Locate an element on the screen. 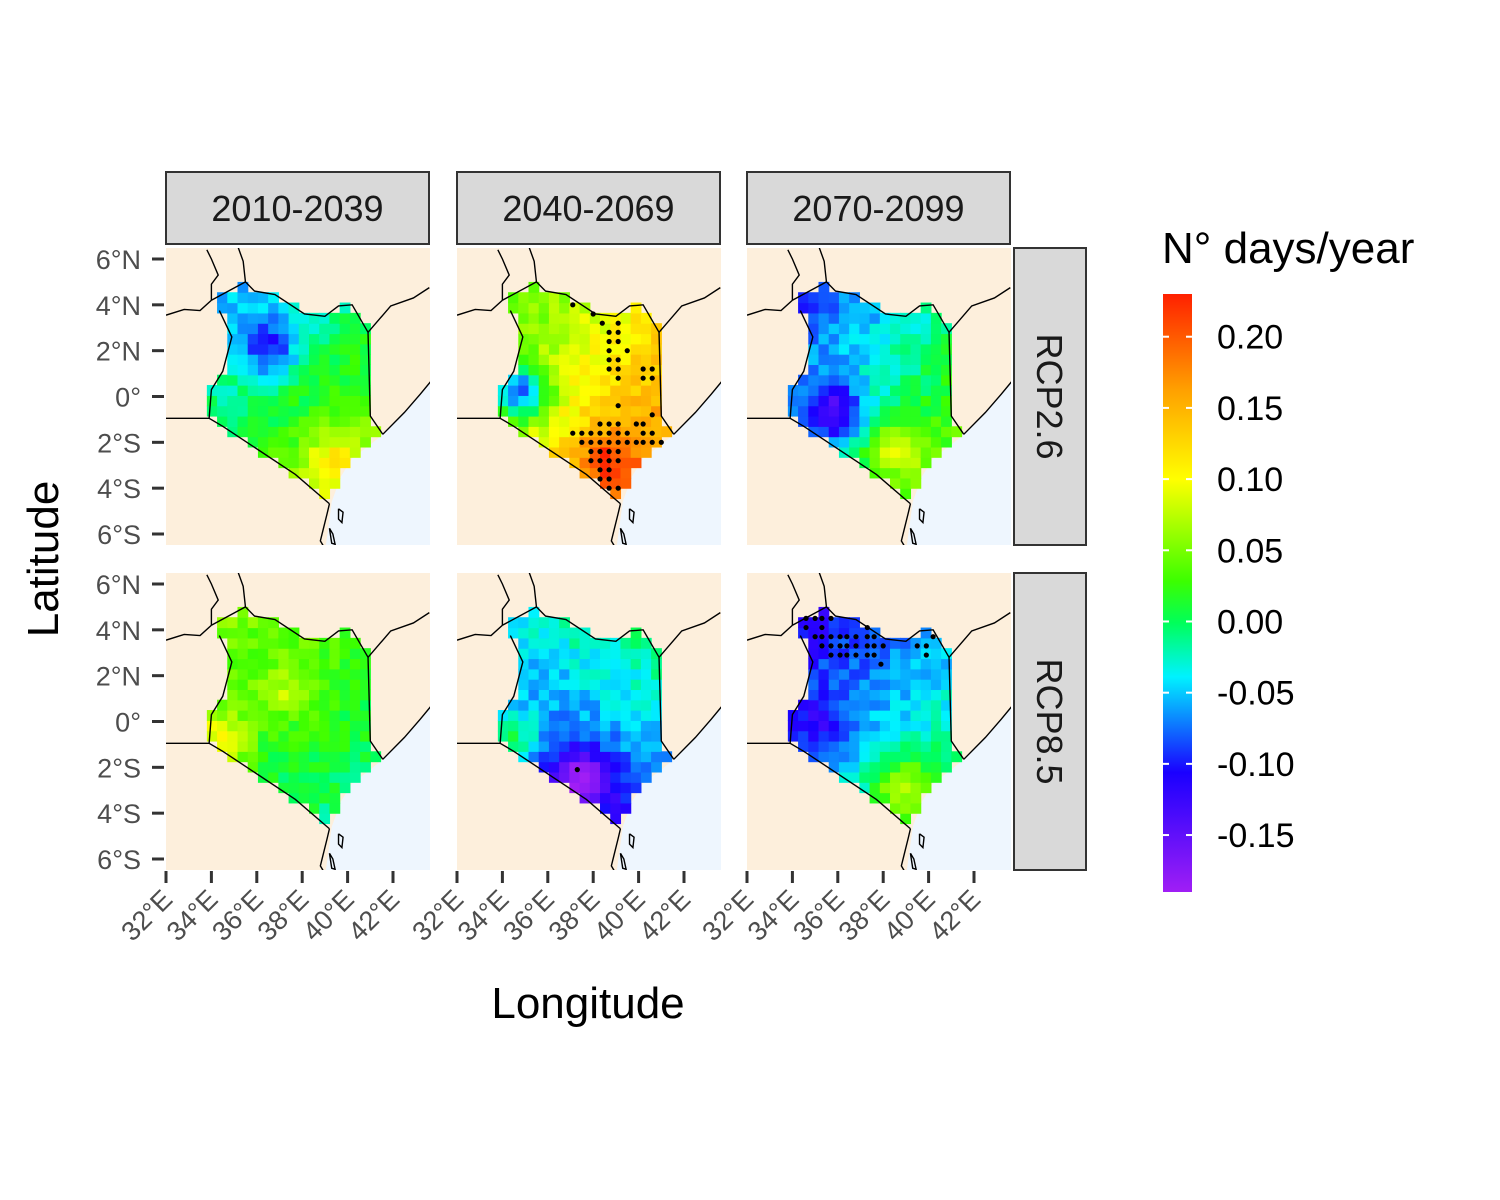 This screenshot has height=1200, width=1500. legend-tick-label: 0.10 is located at coordinates (1250, 480).